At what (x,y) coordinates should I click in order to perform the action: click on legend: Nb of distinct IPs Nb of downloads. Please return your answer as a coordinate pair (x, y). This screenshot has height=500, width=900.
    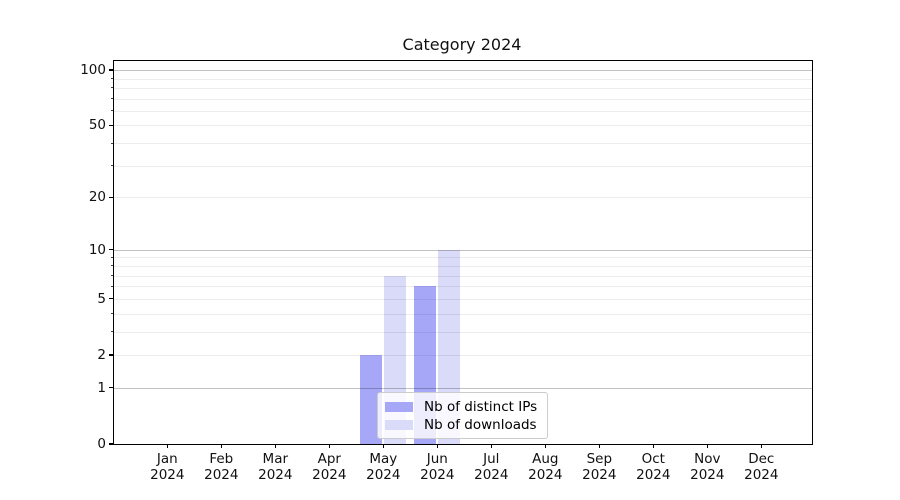
    Looking at the image, I should click on (462, 415).